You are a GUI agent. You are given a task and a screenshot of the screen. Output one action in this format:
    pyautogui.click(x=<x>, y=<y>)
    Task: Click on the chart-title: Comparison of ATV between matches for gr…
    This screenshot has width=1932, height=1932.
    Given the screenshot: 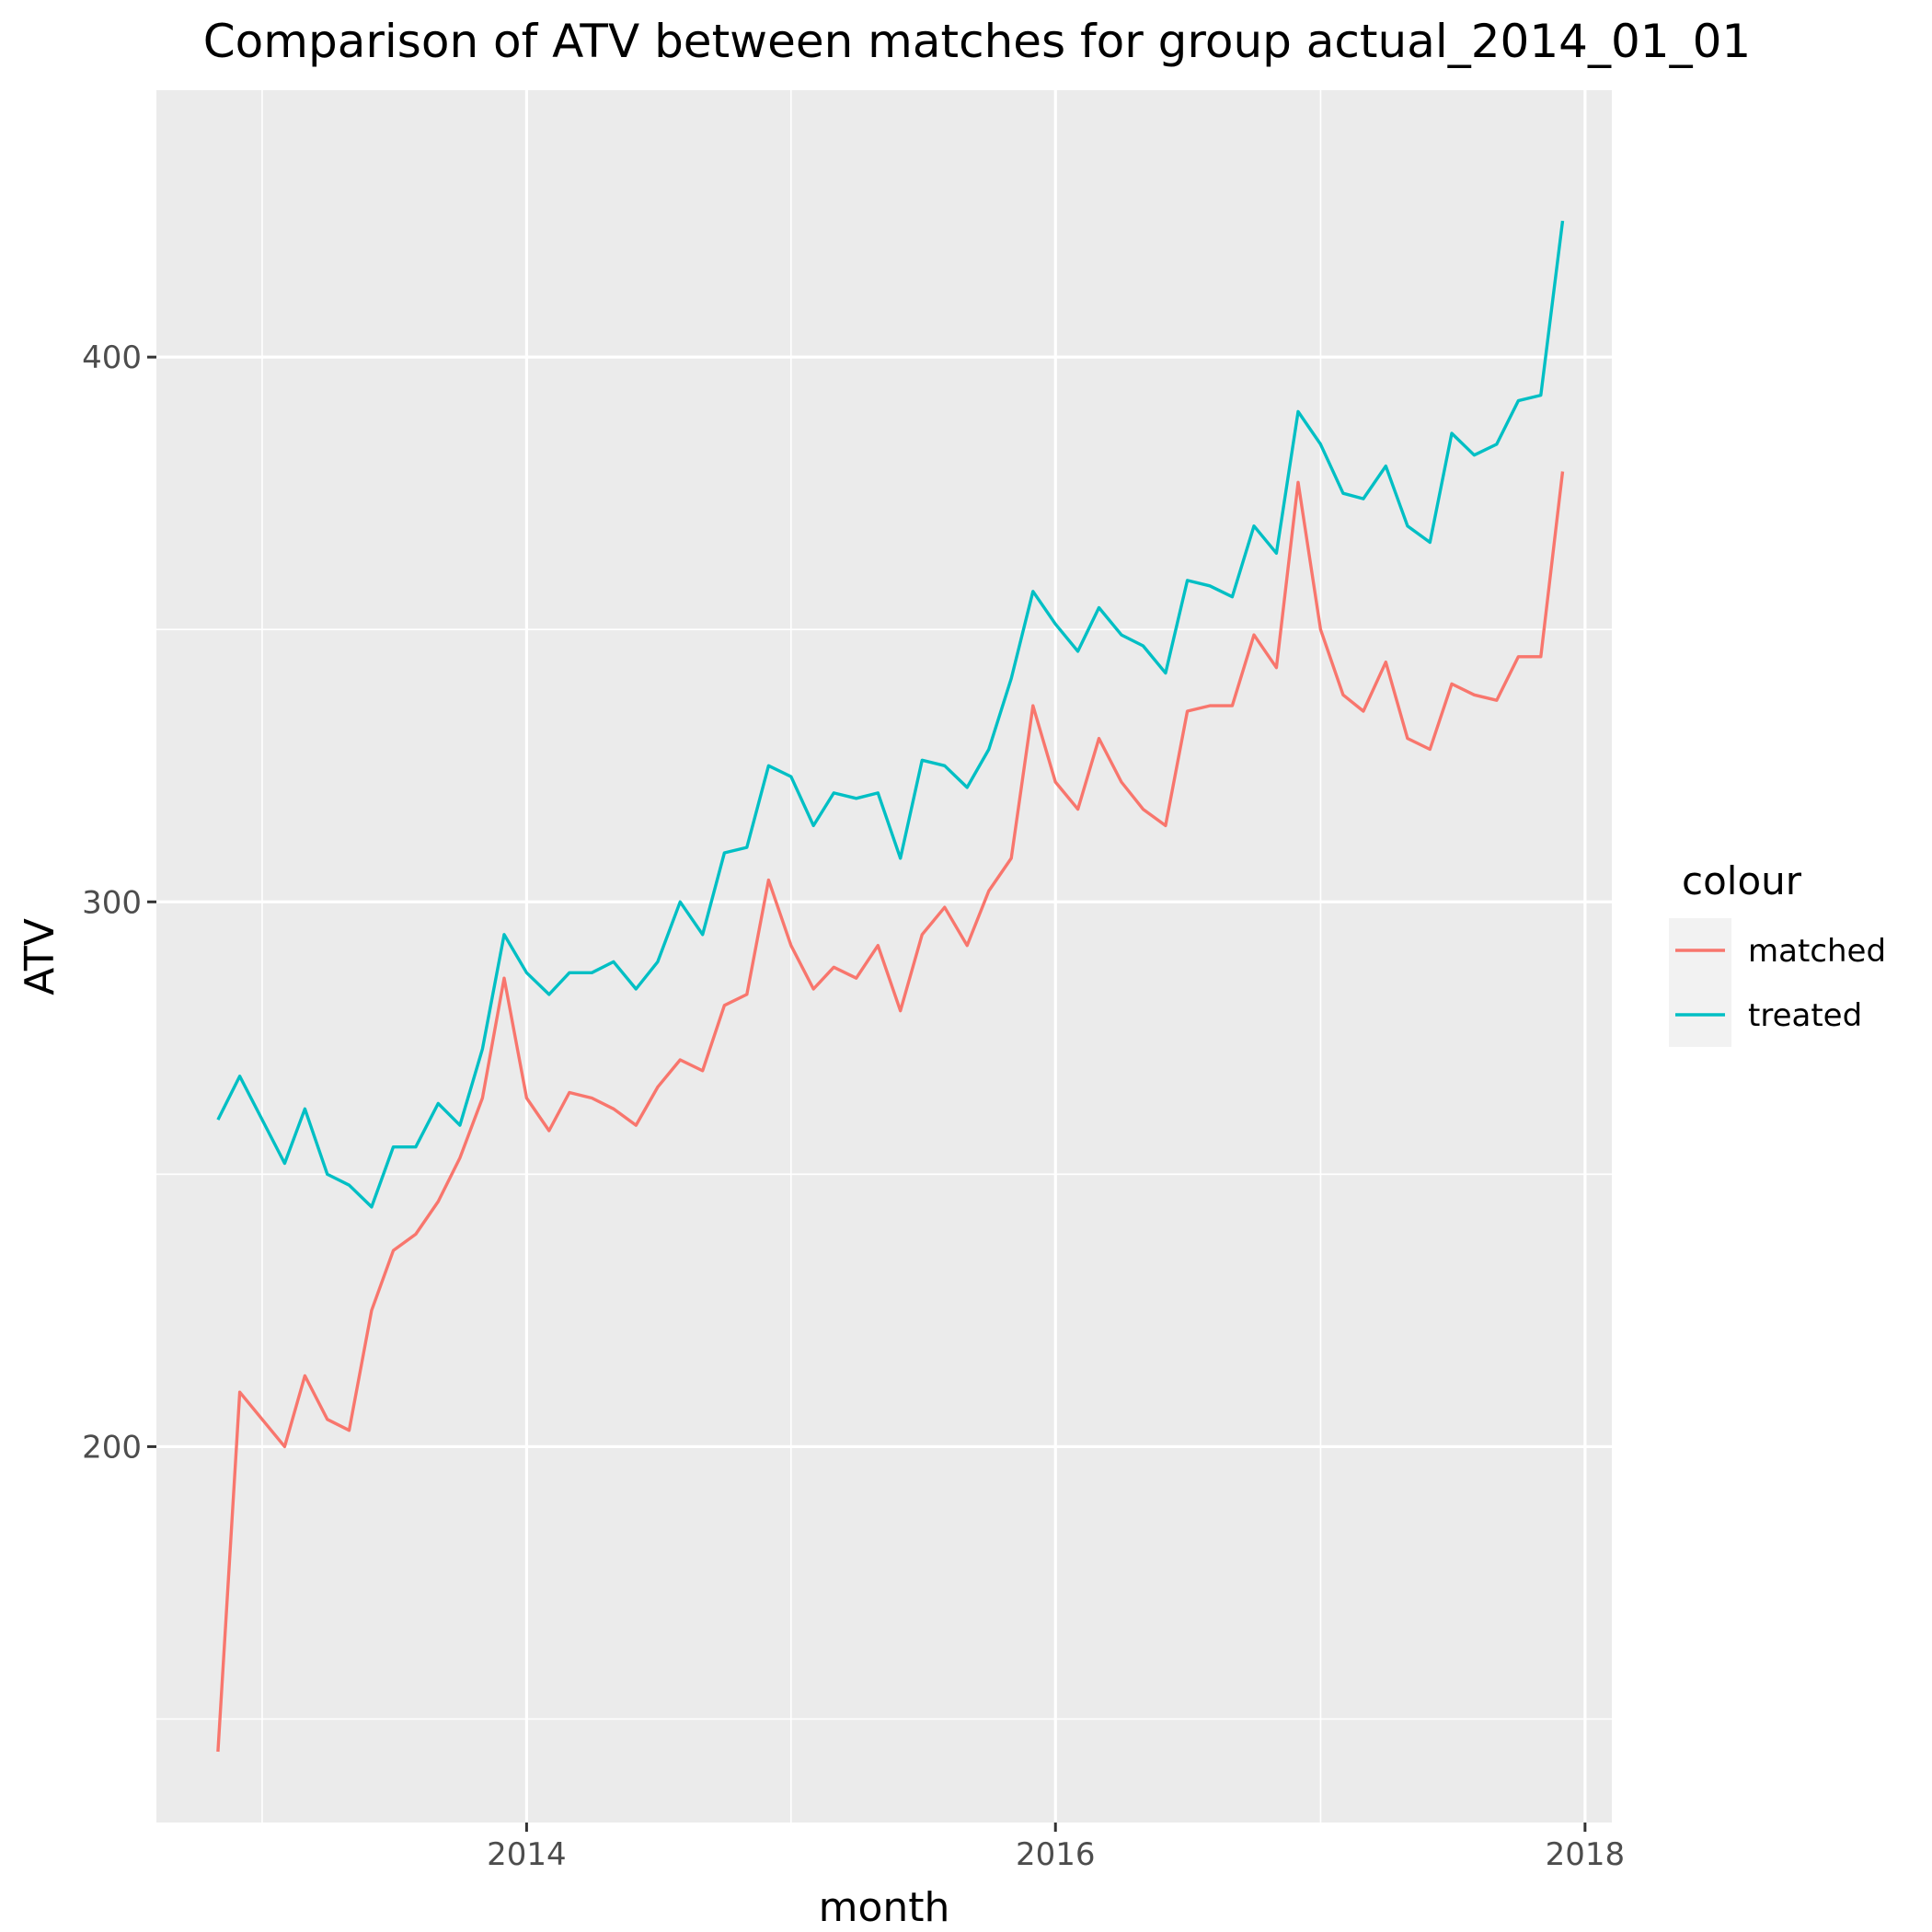 What is the action you would take?
    pyautogui.click(x=977, y=41)
    